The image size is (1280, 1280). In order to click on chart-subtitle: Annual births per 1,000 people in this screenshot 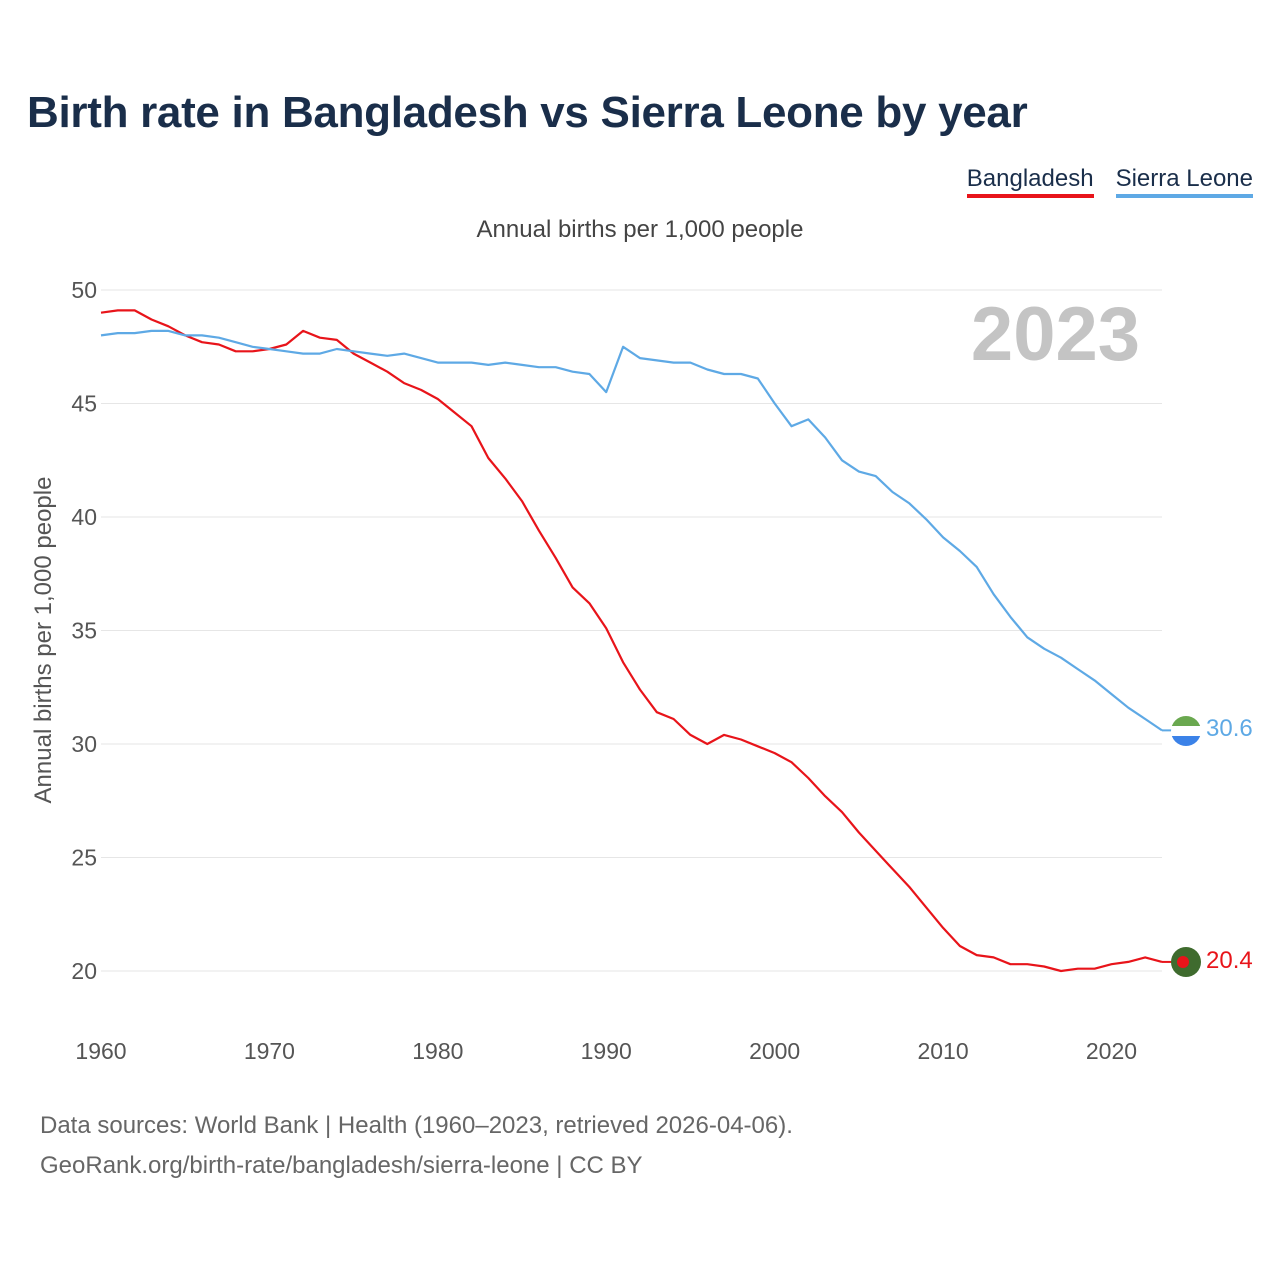, I will do `click(640, 229)`.